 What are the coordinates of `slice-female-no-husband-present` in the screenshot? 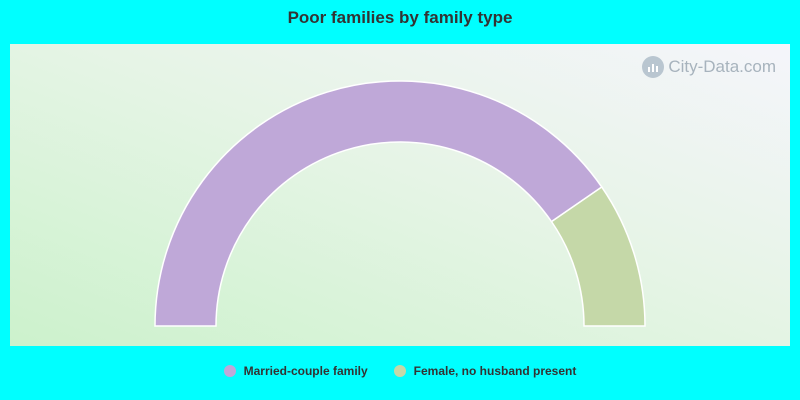 It's located at (598, 256).